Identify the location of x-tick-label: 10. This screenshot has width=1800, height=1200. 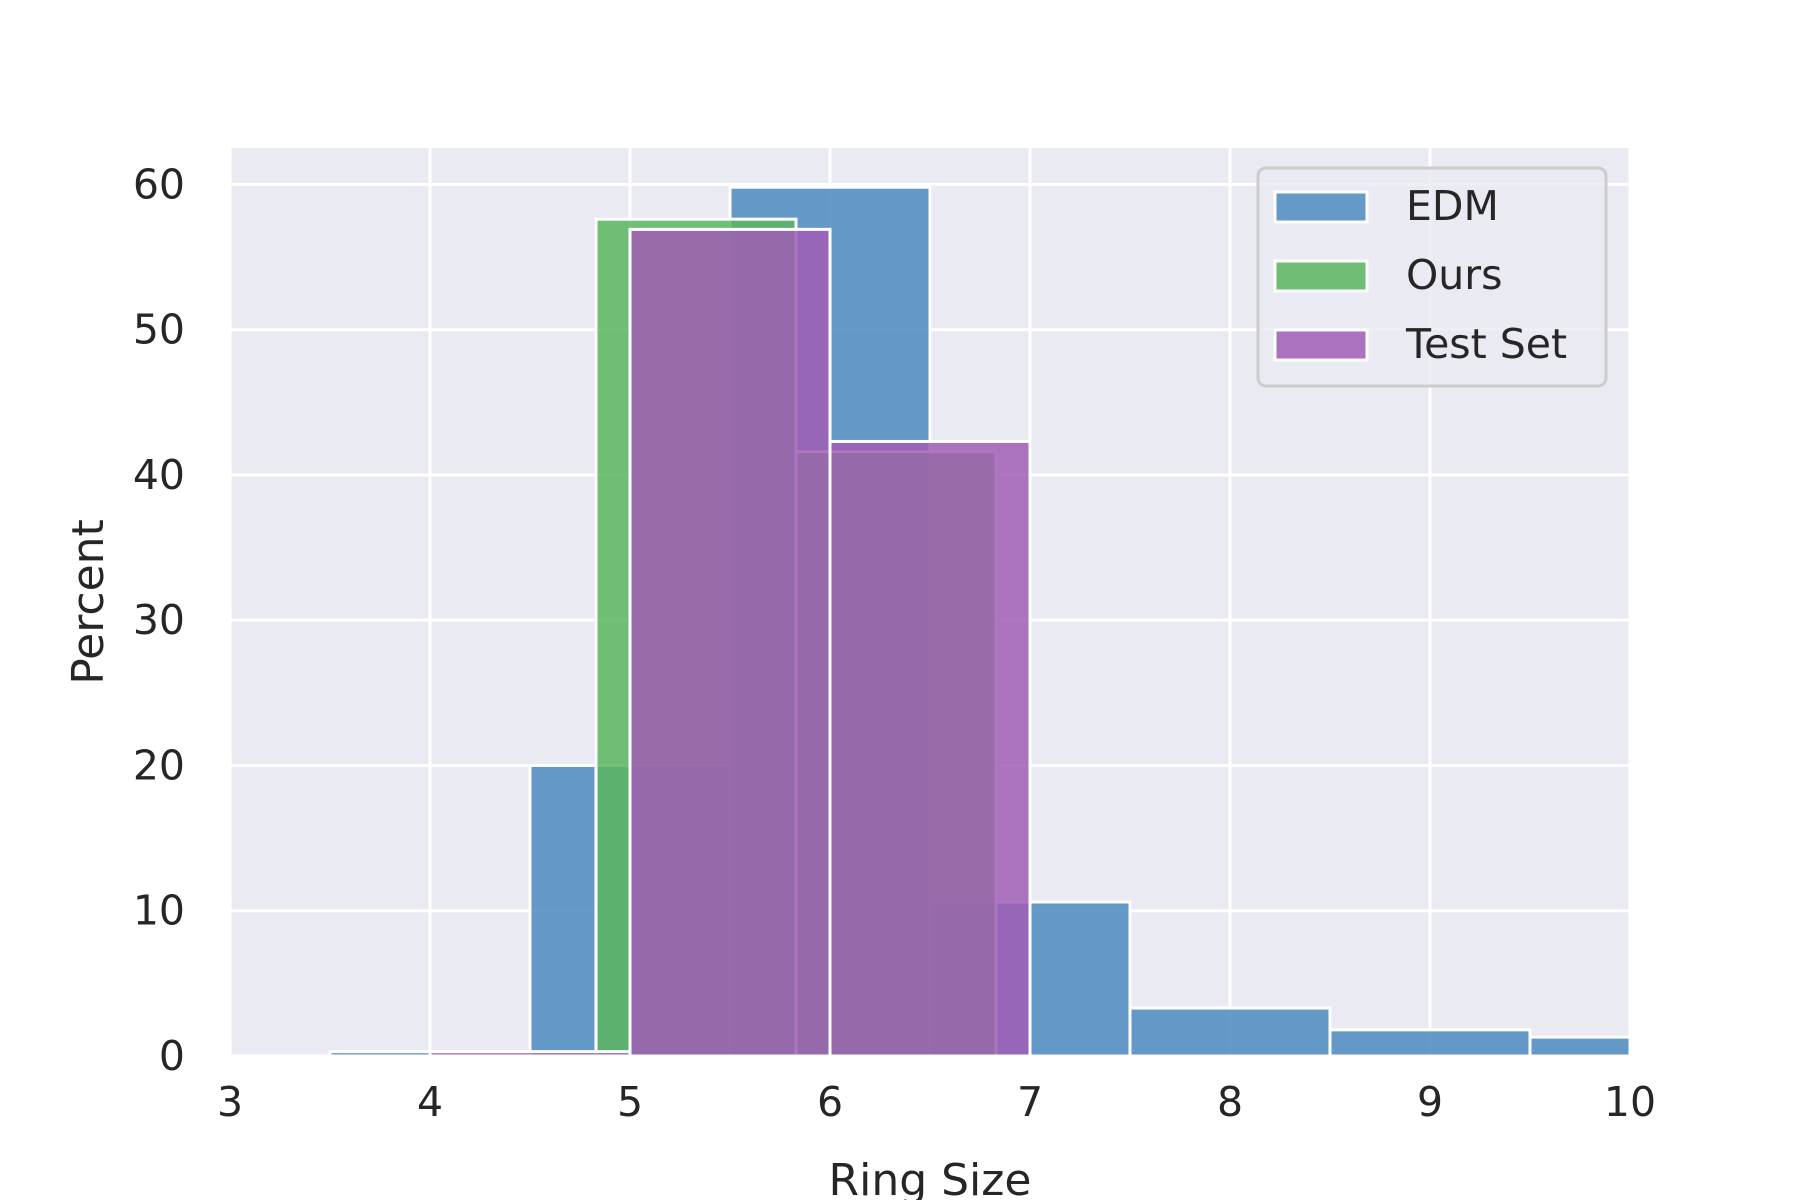
(1630, 1102).